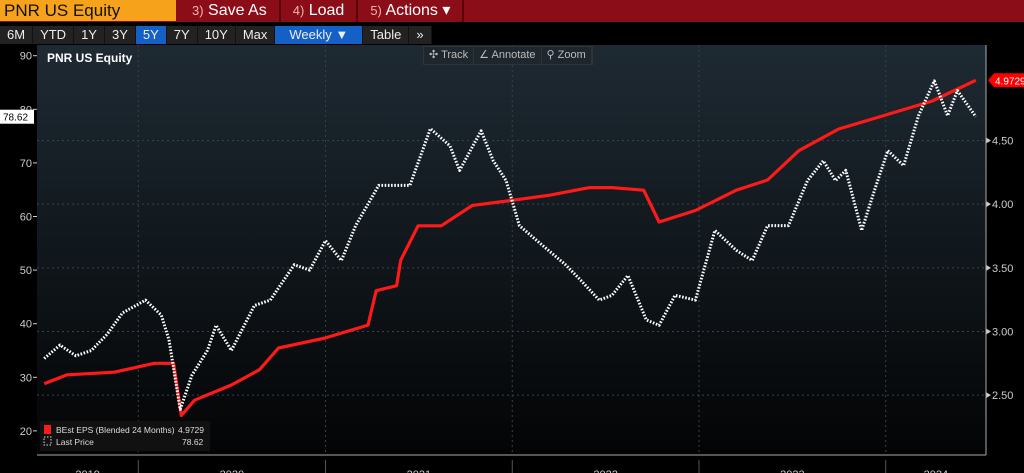 The image size is (1024, 473). What do you see at coordinates (232, 471) in the screenshot?
I see `x-tick-label: 2020` at bounding box center [232, 471].